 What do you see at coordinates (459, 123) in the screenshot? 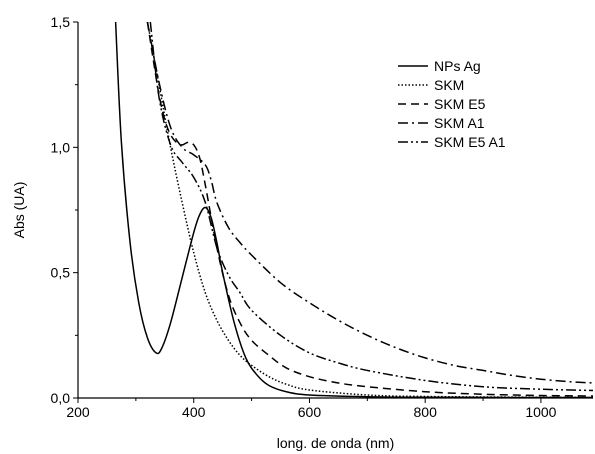
I see `legend-label-3: SKM A1` at bounding box center [459, 123].